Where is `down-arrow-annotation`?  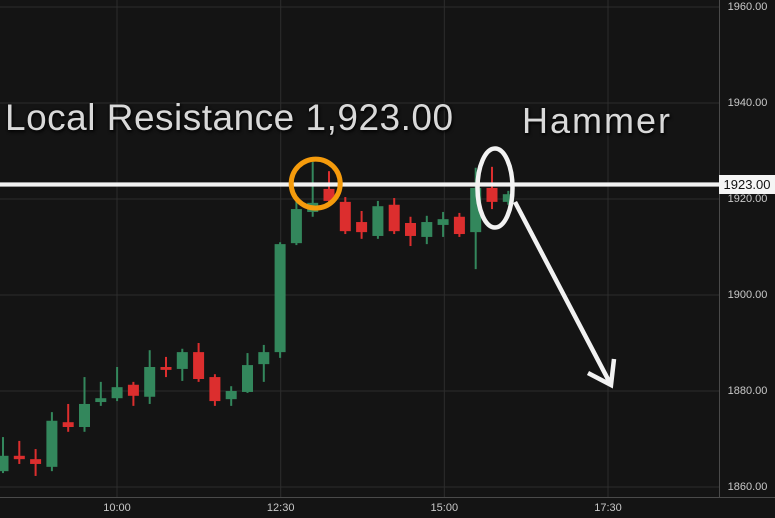
down-arrow-annotation is located at coordinates (565, 294).